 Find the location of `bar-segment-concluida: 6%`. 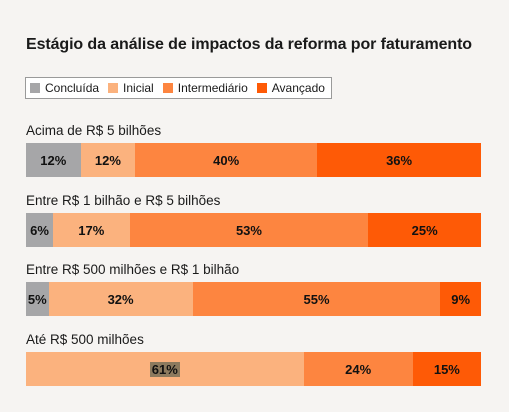

bar-segment-concluida: 6% is located at coordinates (40, 230).